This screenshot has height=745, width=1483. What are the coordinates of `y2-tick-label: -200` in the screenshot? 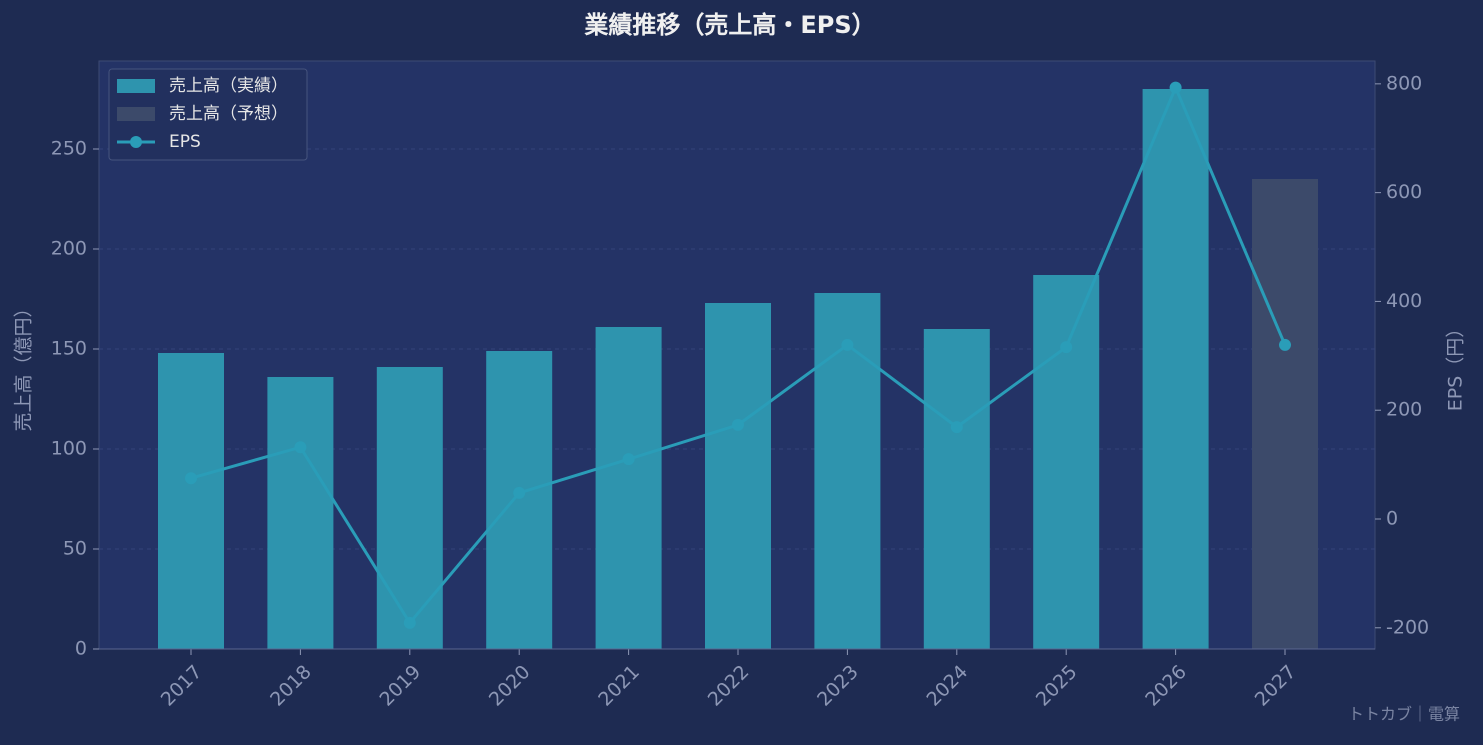 It's located at (1407, 627).